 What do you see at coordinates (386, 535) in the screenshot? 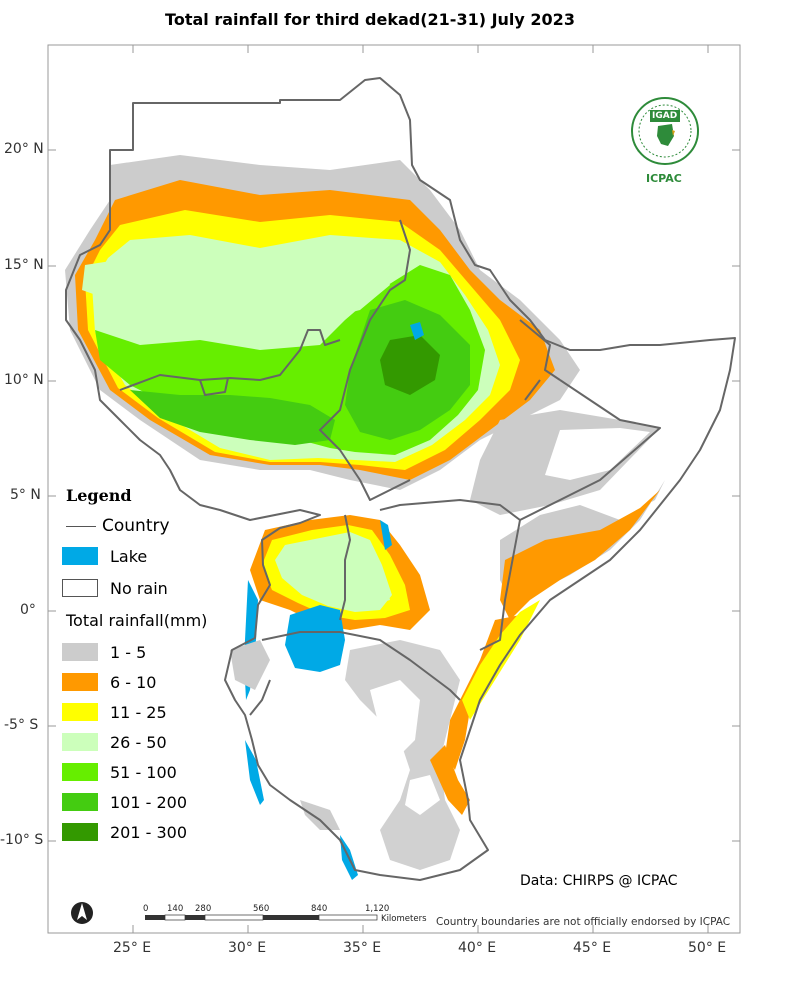
I see `lake-turkana` at bounding box center [386, 535].